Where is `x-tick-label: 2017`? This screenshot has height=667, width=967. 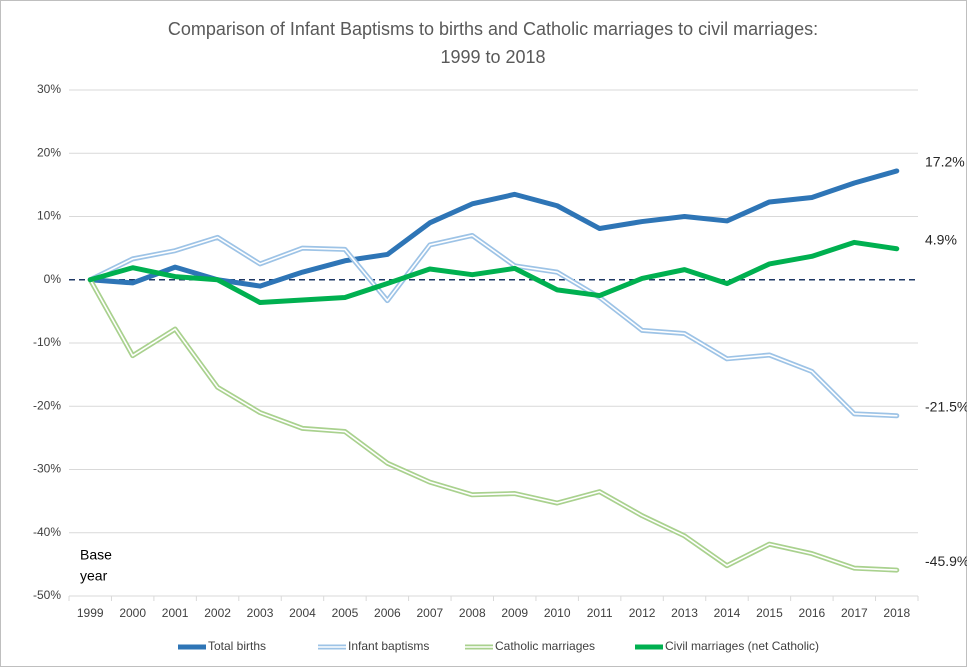
x-tick-label: 2017 is located at coordinates (854, 613).